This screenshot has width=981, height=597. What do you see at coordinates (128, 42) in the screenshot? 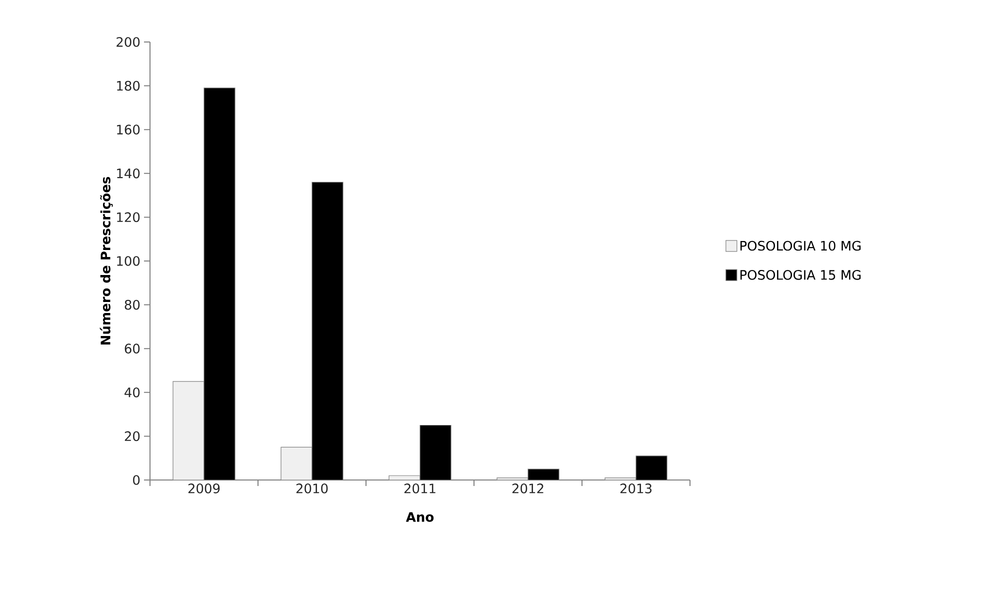
I see `y-tick-label: 200` at bounding box center [128, 42].